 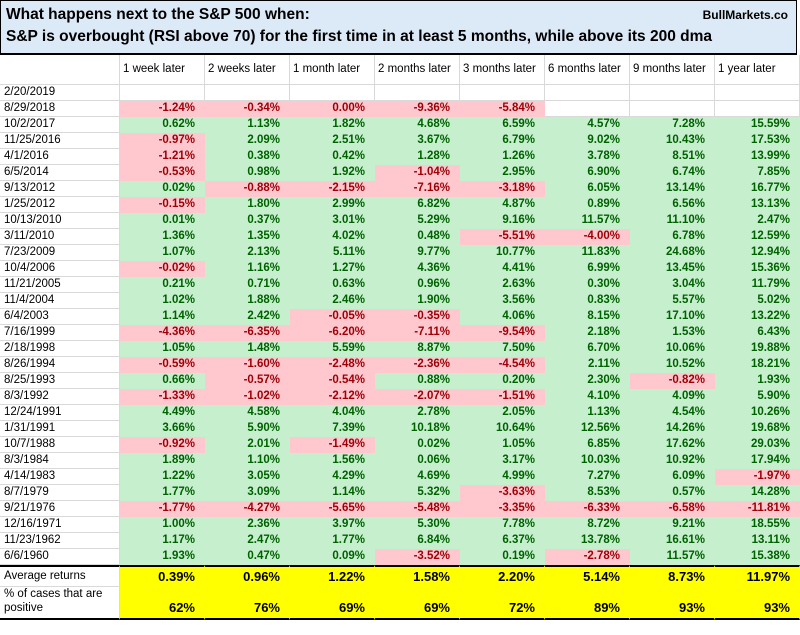 I want to click on date-cell: 4/14/1983, so click(x=60, y=477).